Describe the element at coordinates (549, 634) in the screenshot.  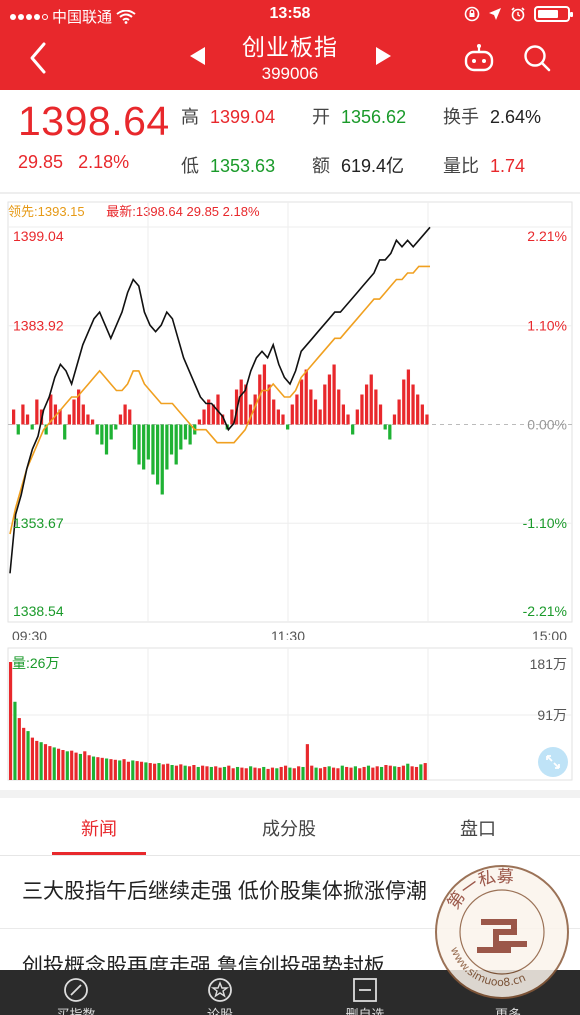
I see `x-tick: 15:00` at that location.